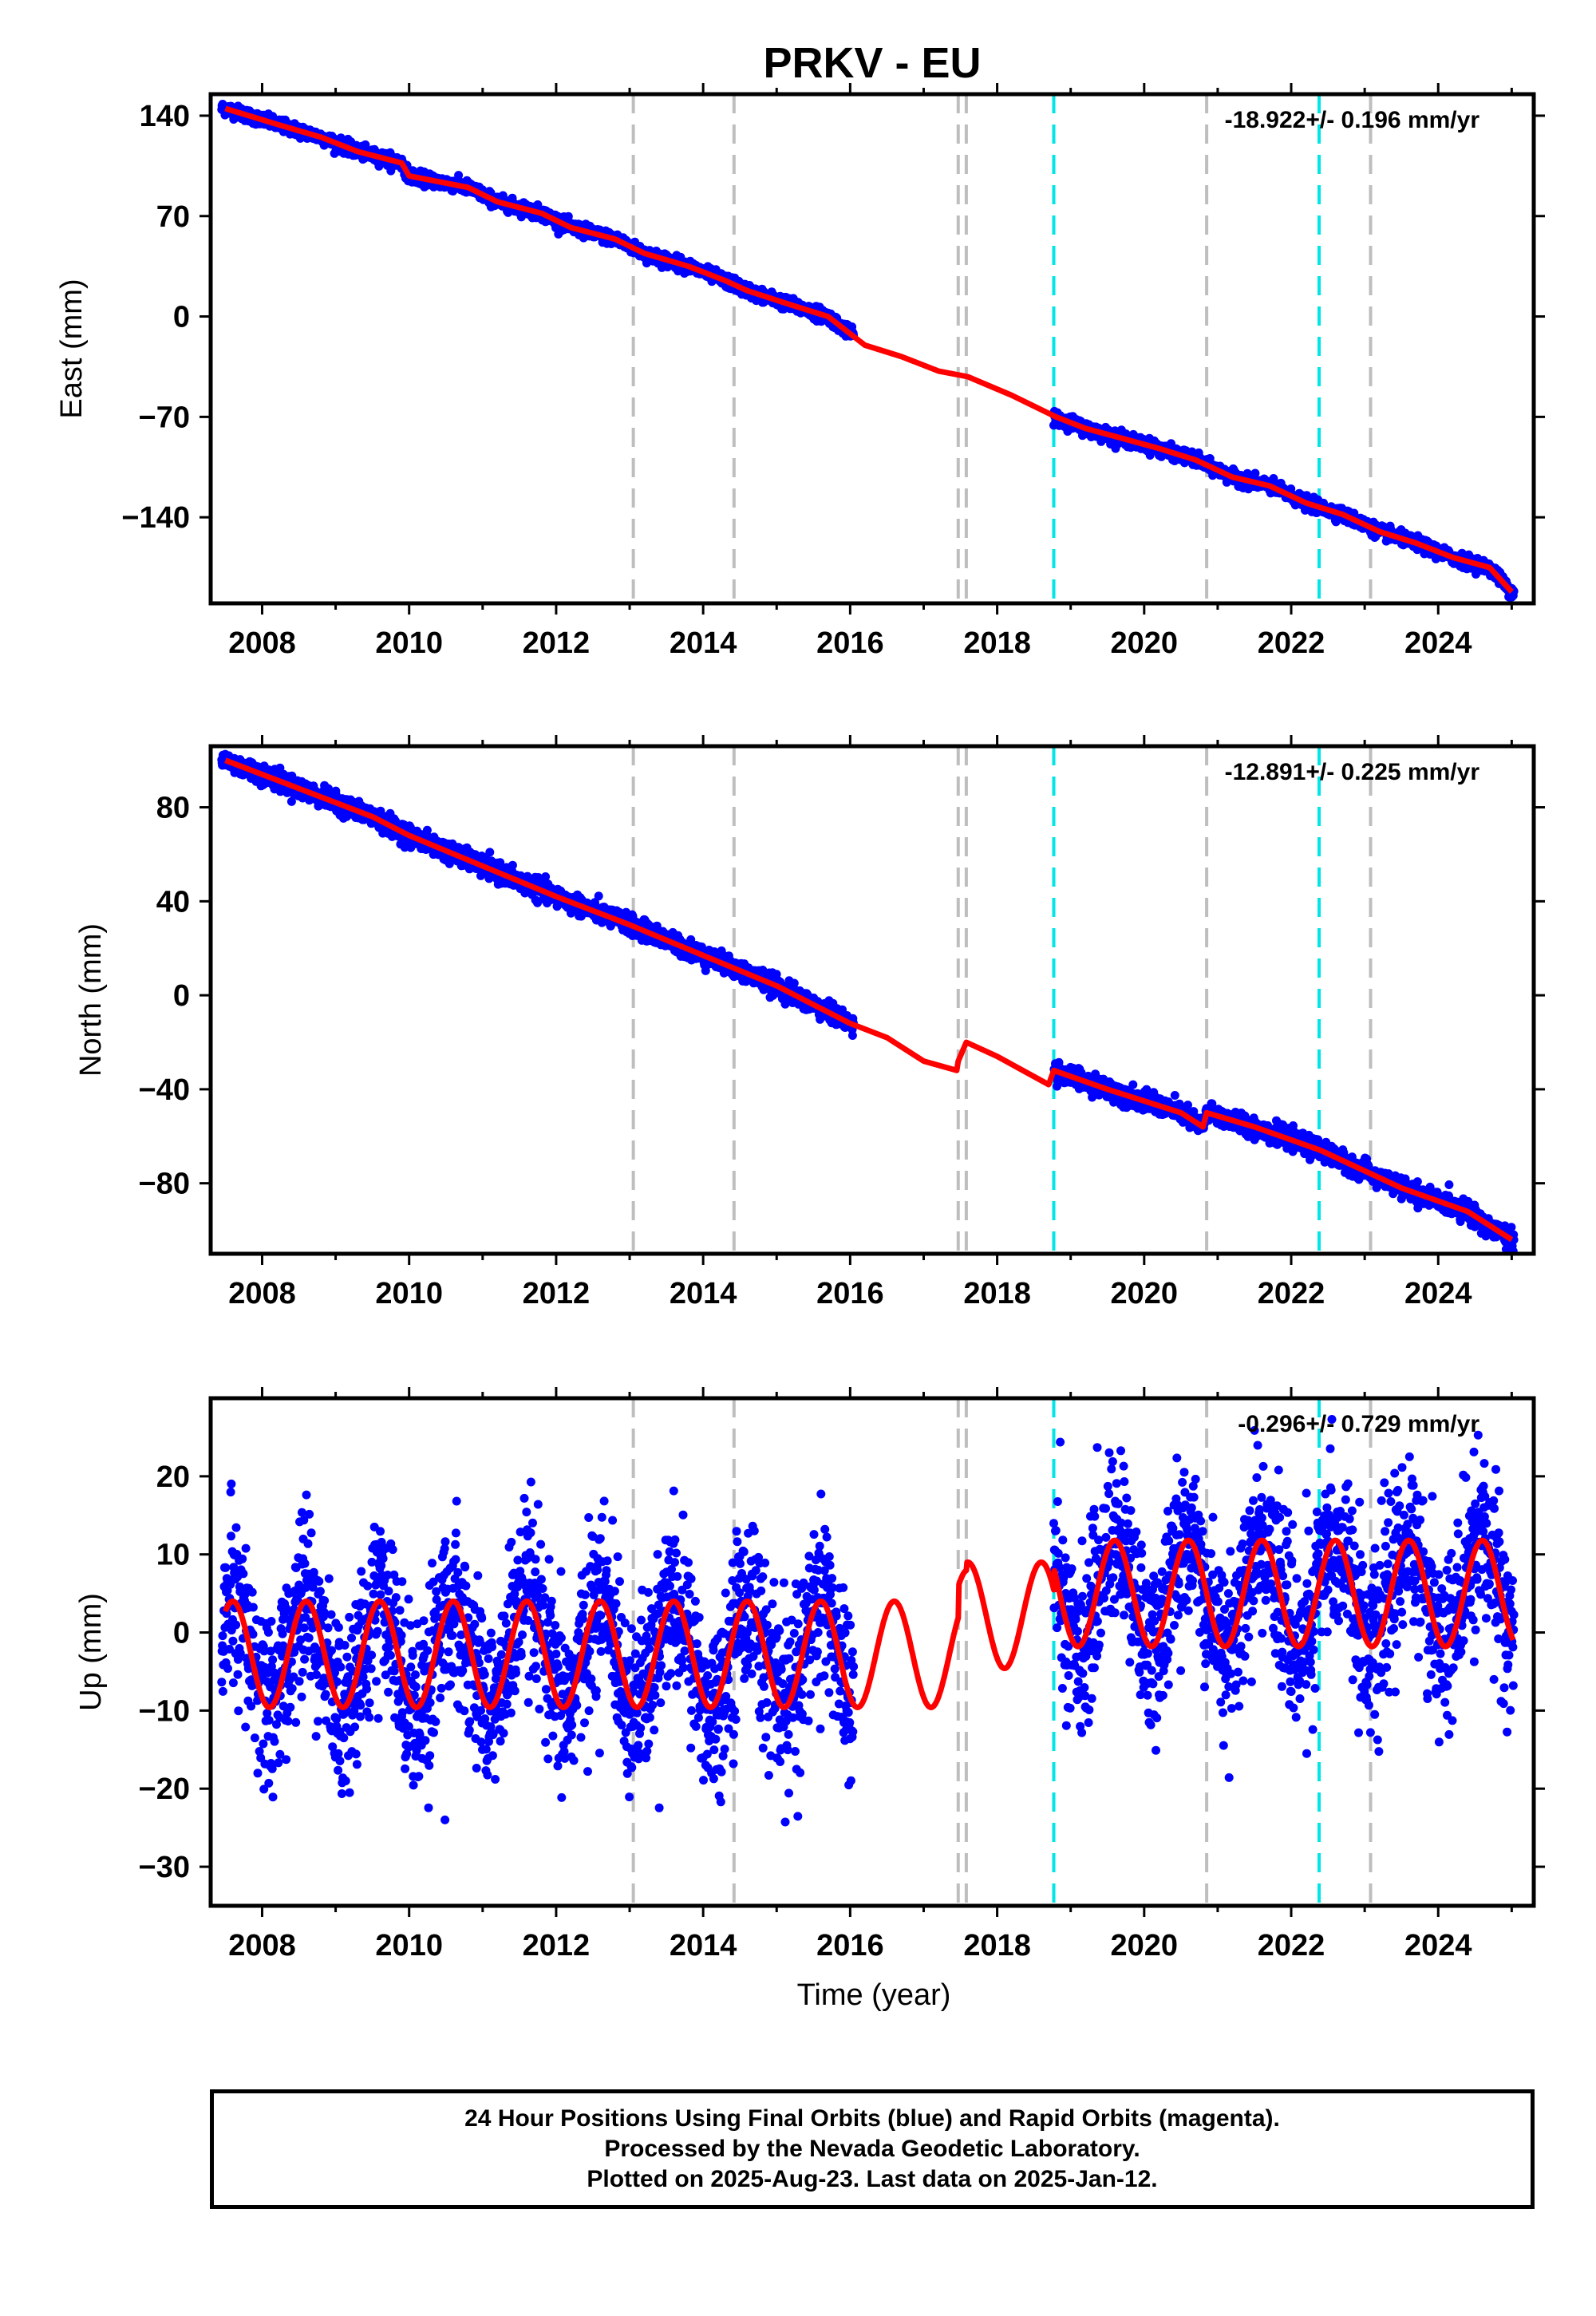  What do you see at coordinates (997, 643) in the screenshot?
I see `x-tick-label: 2018` at bounding box center [997, 643].